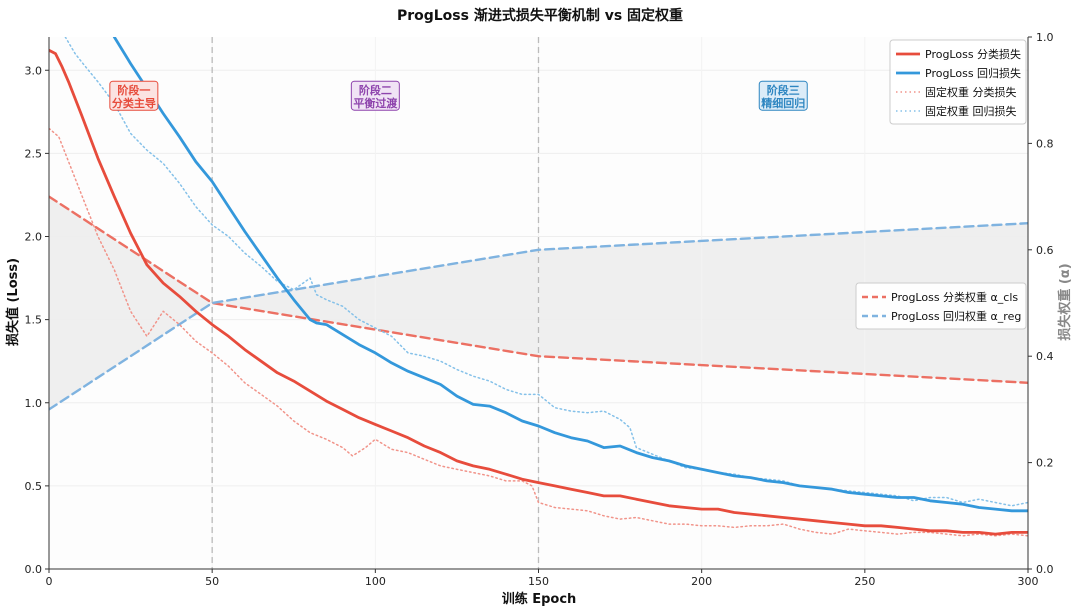 This screenshot has width=1080, height=613. What do you see at coordinates (783, 90) in the screenshot?
I see `phase-label-title: 阶段三` at bounding box center [783, 90].